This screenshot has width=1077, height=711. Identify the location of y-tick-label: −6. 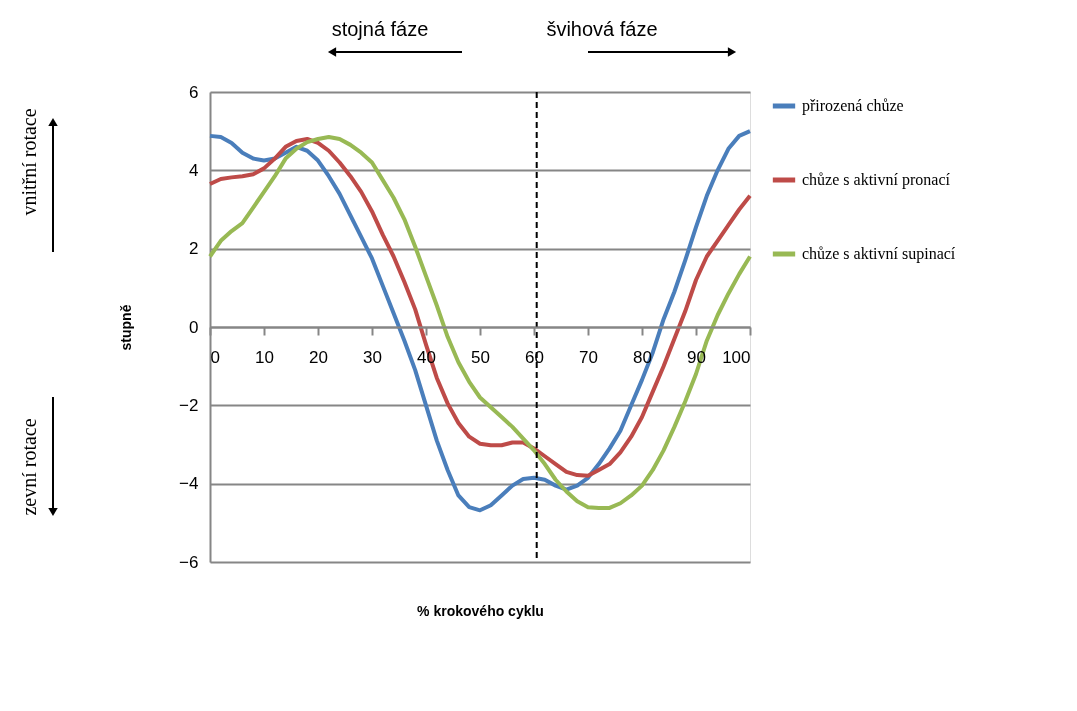
(189, 562).